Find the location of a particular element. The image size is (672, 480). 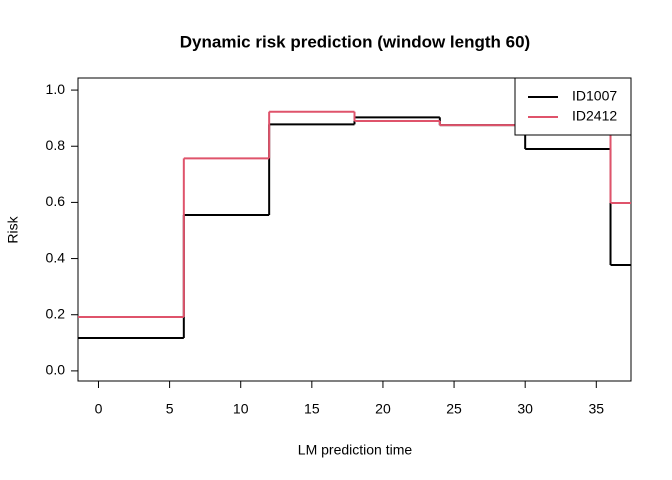

y-tick-label: 1.0 is located at coordinates (56, 89).